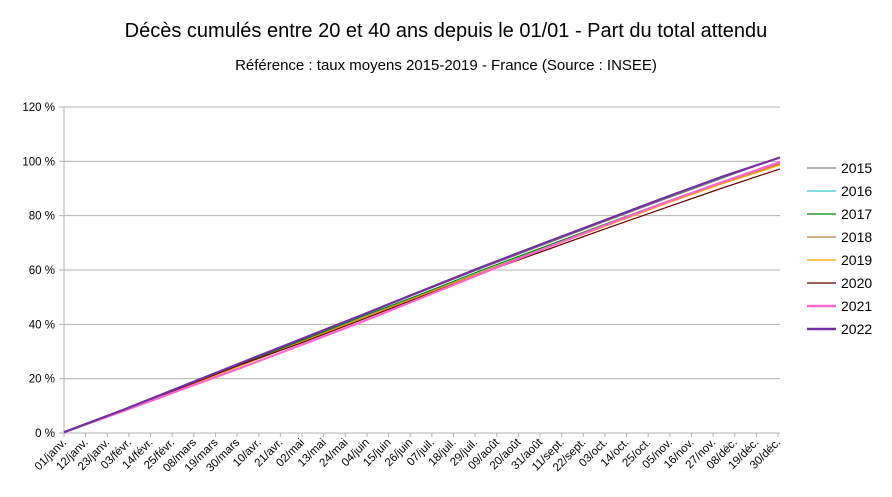  I want to click on legend-label-2021: 2021, so click(856, 306).